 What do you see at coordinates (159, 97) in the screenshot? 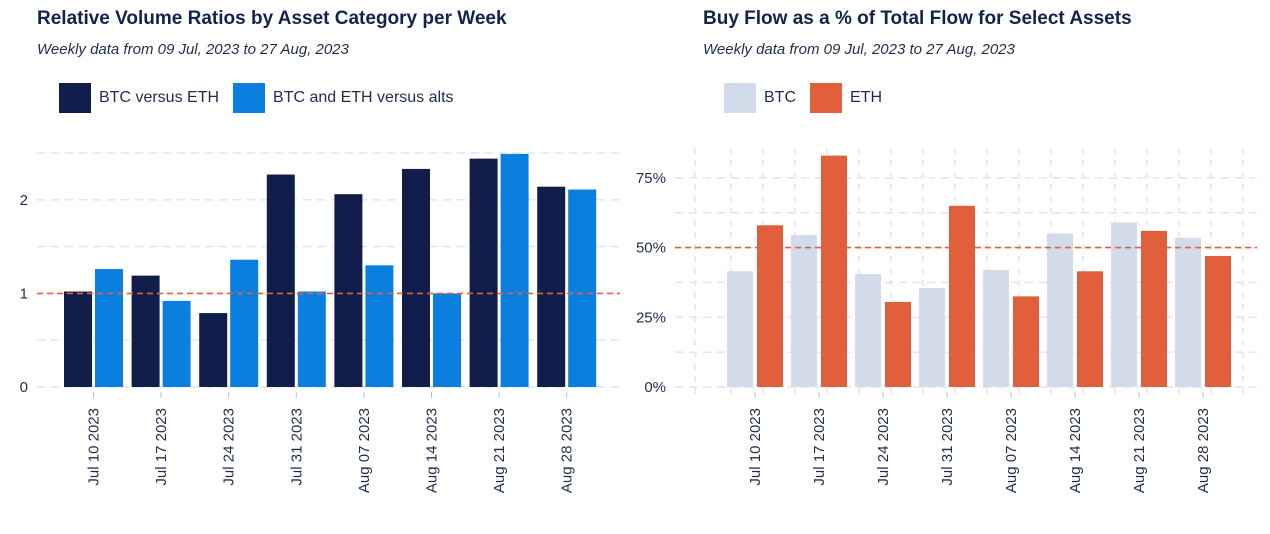
I see `legend-label: BTC versus ETH` at bounding box center [159, 97].